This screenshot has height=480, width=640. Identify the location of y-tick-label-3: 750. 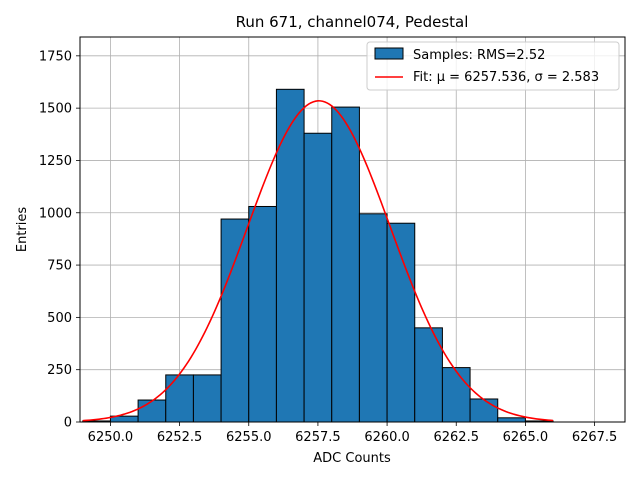
(59, 266).